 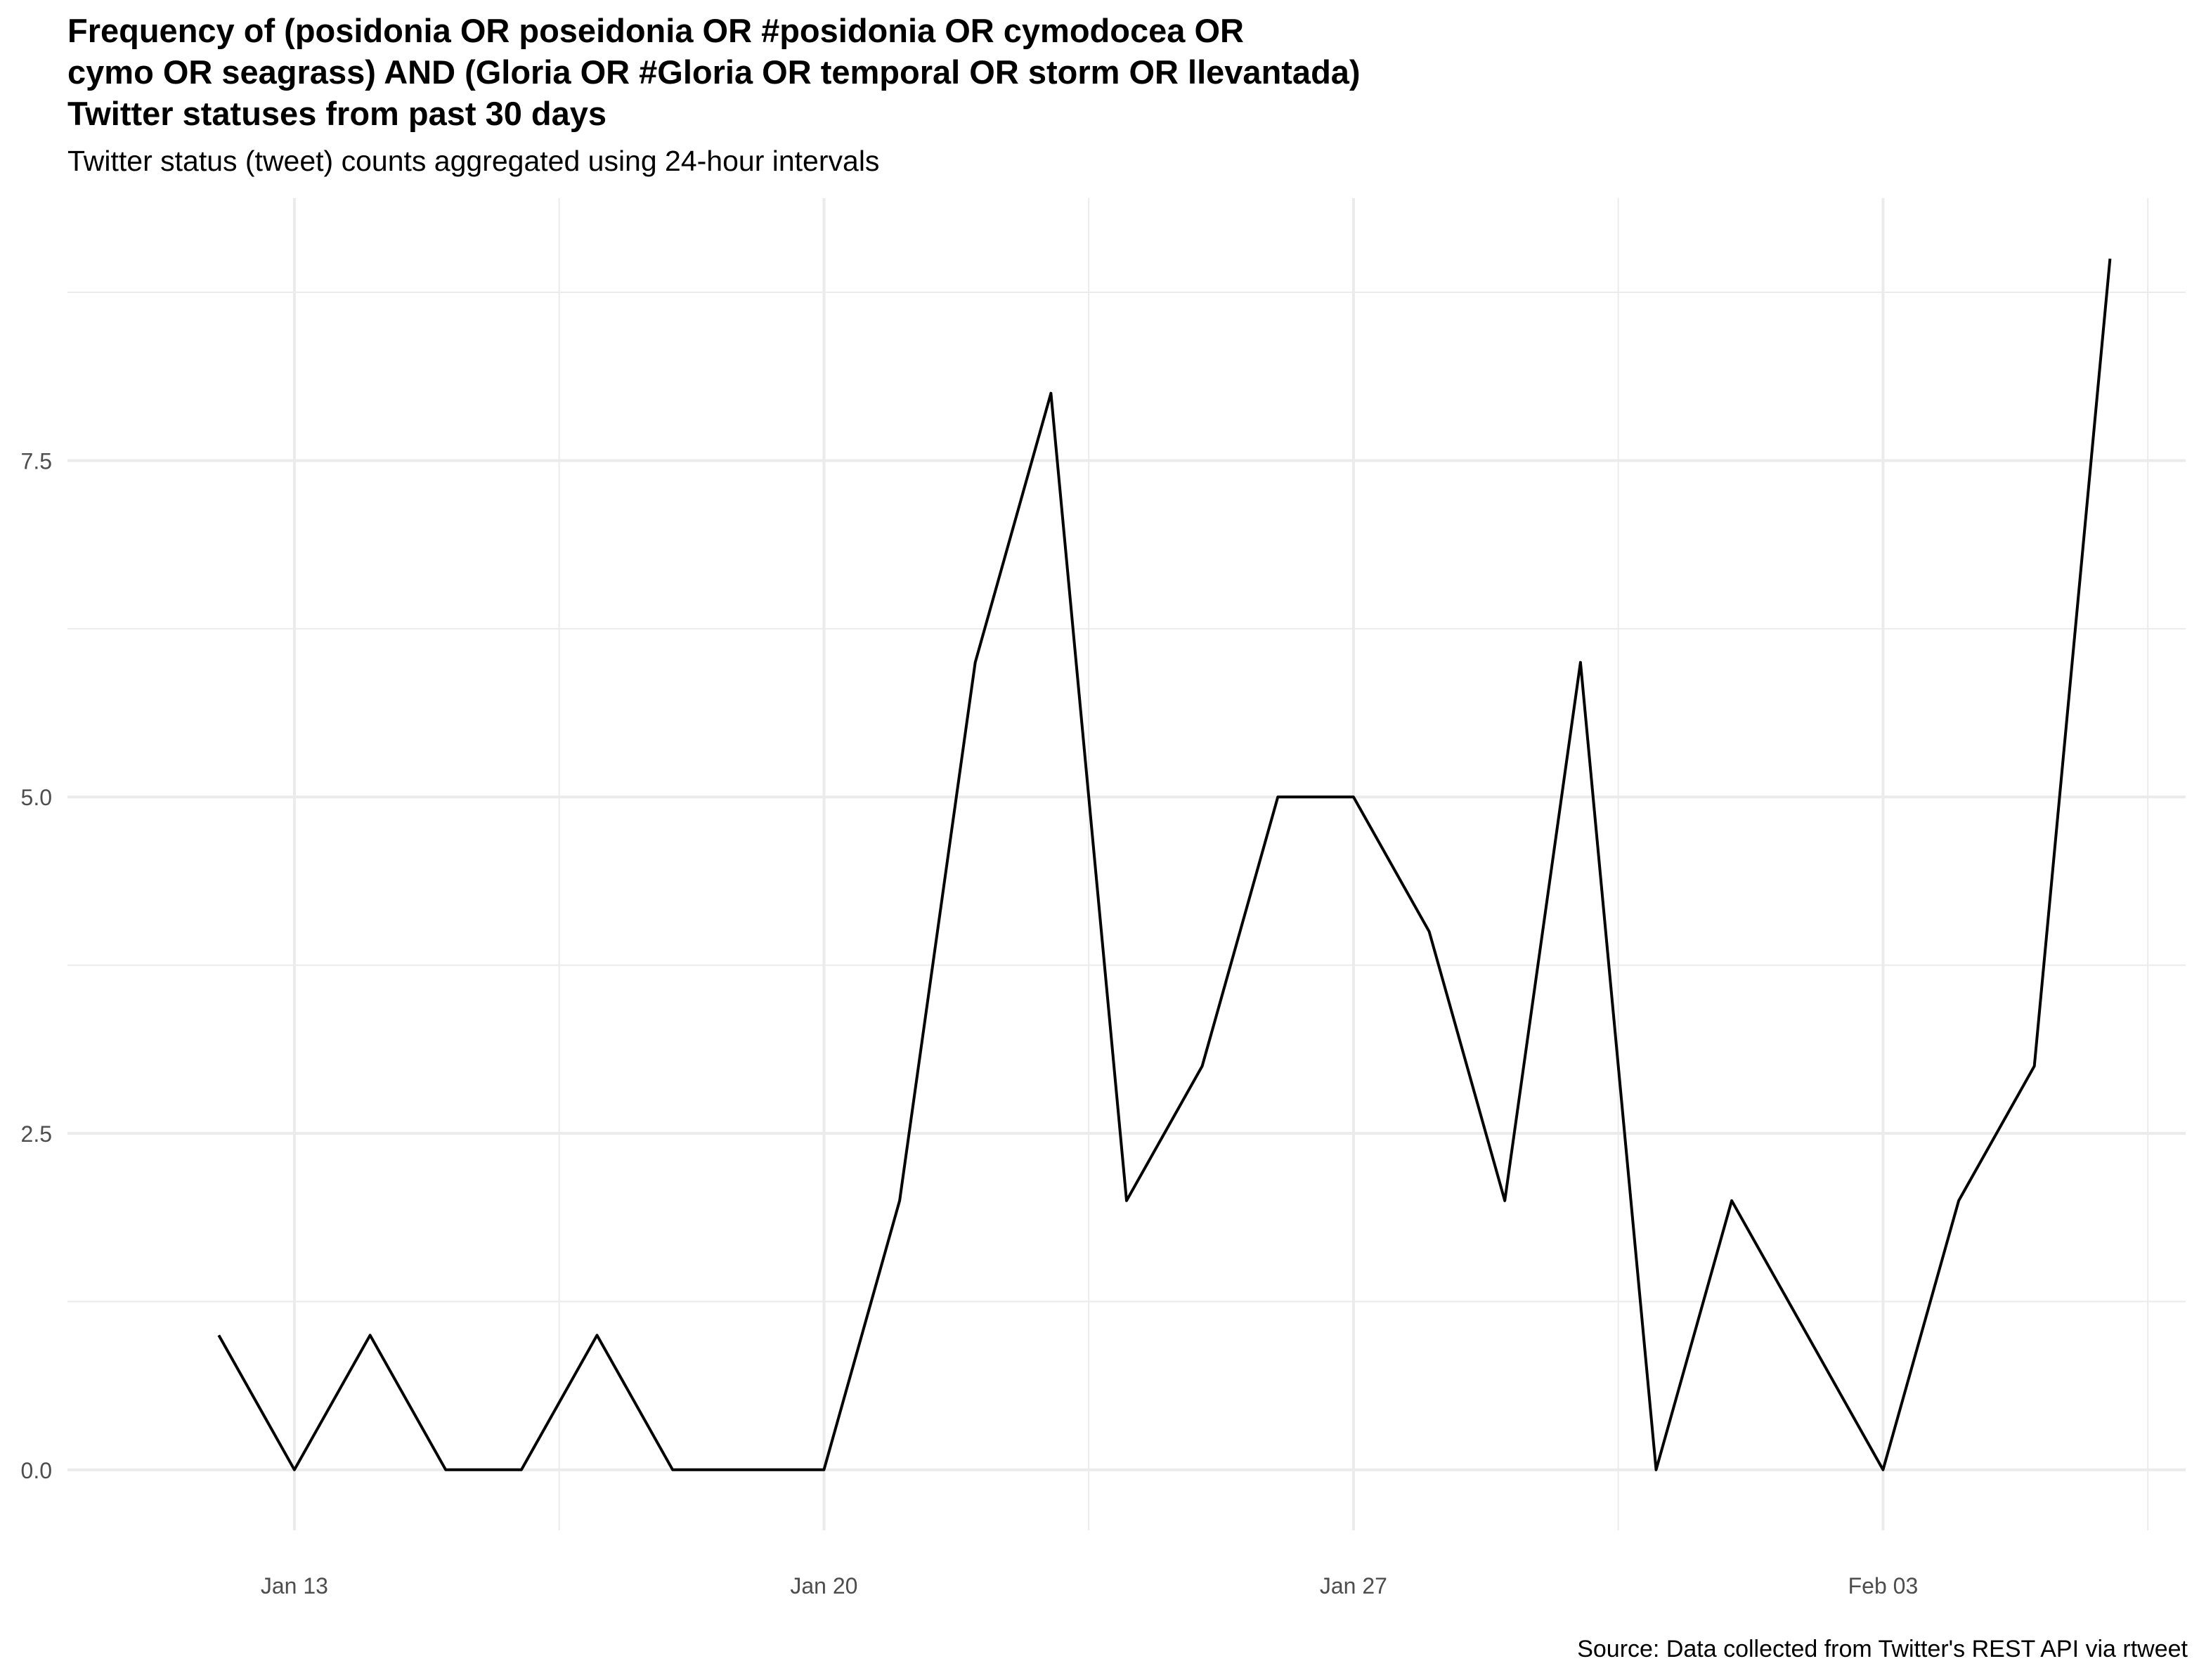 What do you see at coordinates (36, 1134) in the screenshot?
I see `y-tick-label: 2.5` at bounding box center [36, 1134].